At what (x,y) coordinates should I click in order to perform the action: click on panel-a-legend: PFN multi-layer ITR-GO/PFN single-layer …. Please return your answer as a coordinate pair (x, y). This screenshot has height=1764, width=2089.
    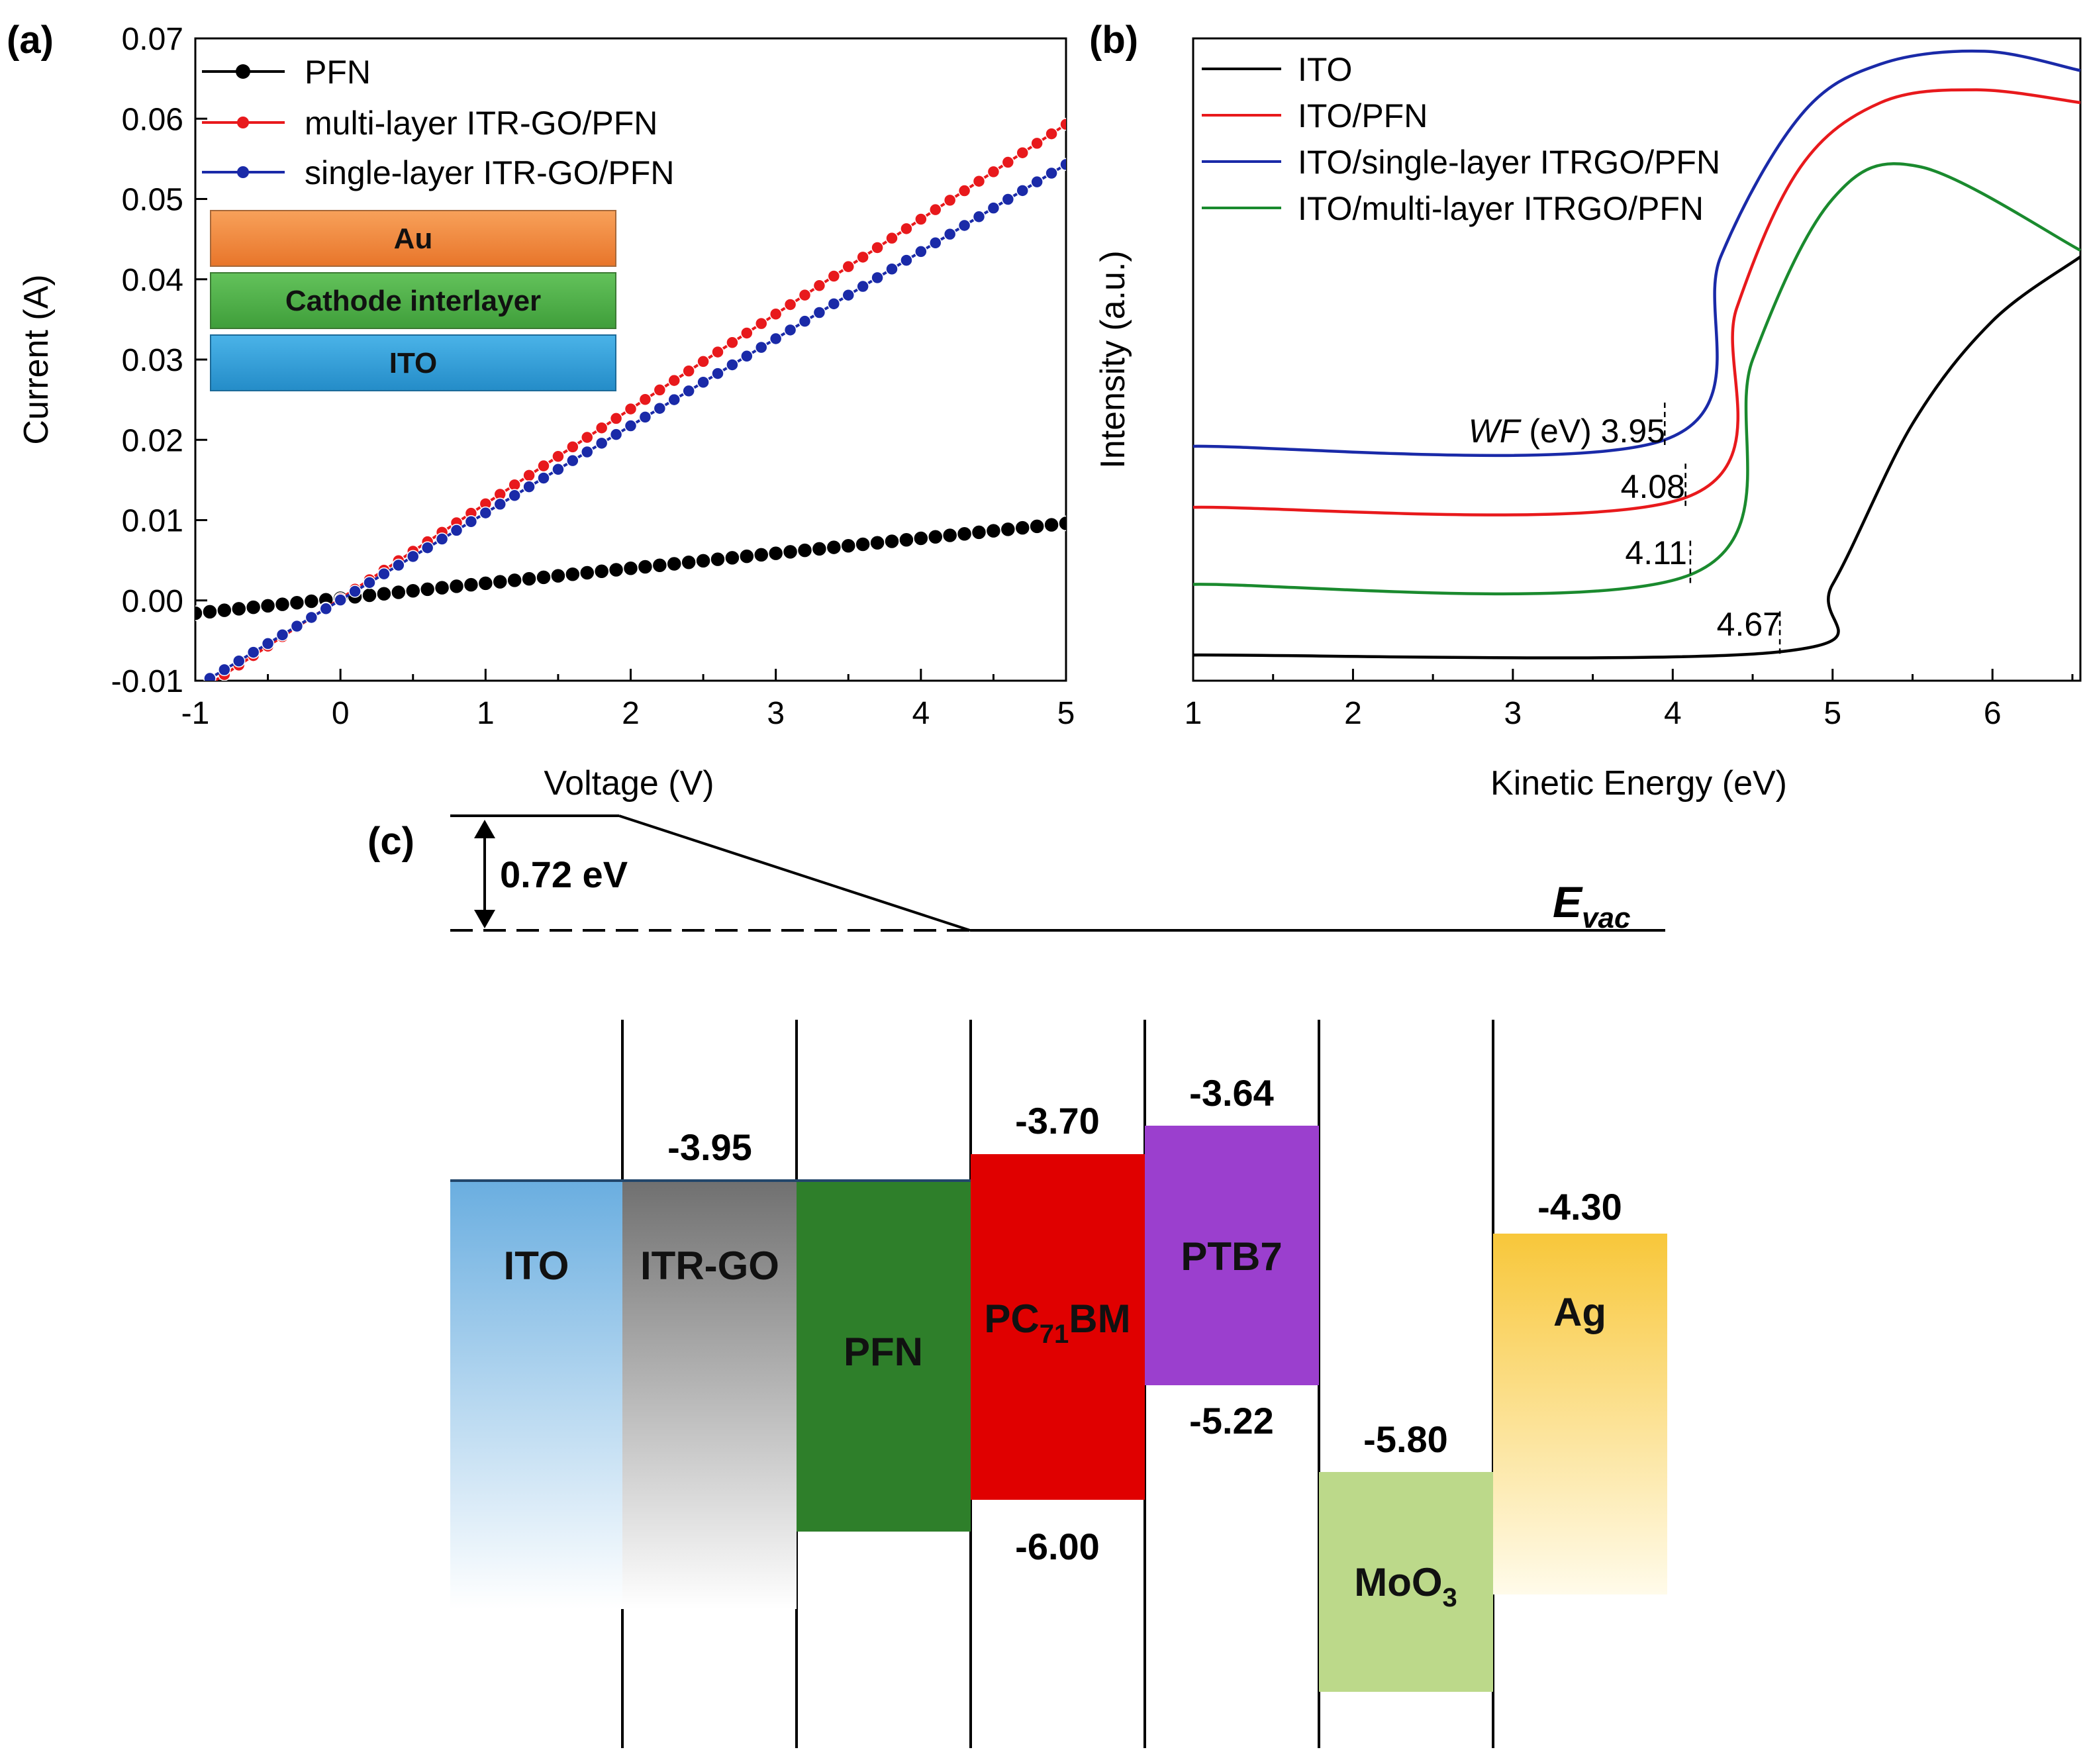
    Looking at the image, I should click on (438, 122).